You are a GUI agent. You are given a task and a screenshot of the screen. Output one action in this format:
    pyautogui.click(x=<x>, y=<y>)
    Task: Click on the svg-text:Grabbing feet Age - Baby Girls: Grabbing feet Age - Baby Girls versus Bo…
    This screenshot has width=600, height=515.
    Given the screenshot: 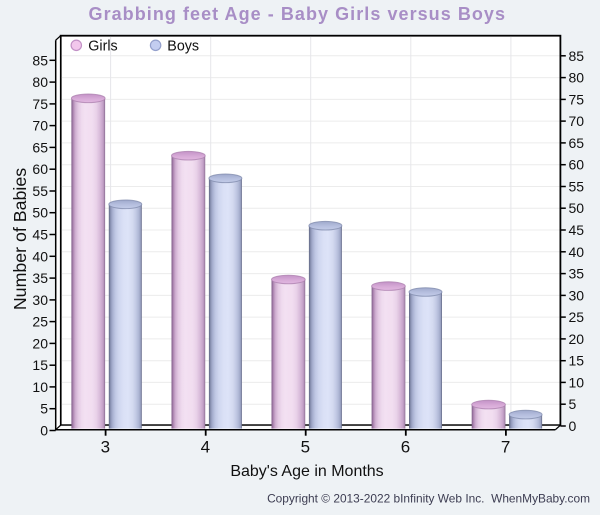 What is the action you would take?
    pyautogui.click(x=298, y=14)
    